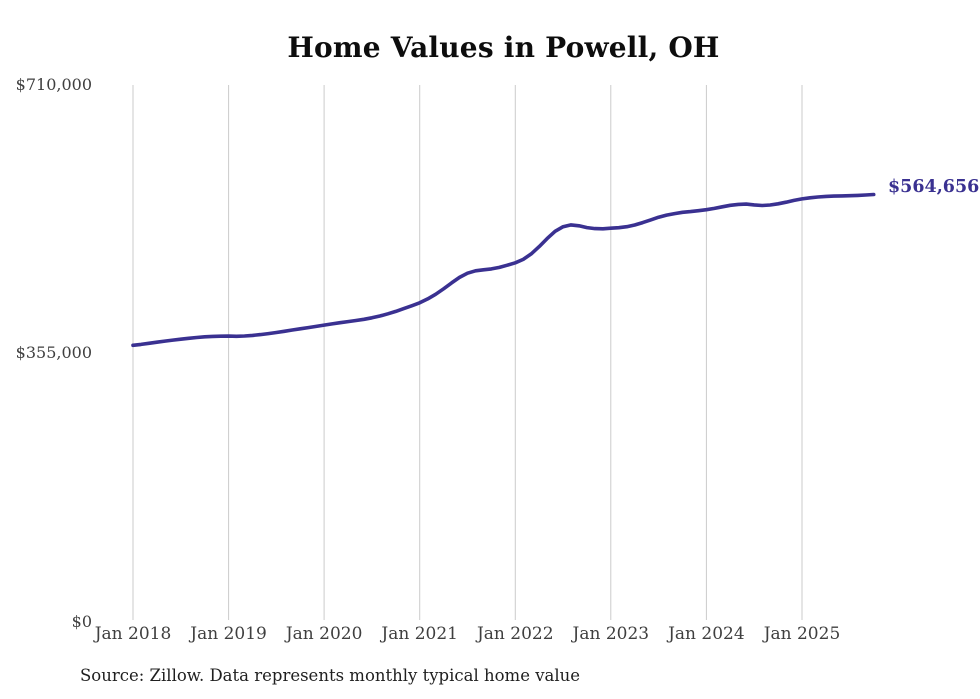 The width and height of the screenshot is (980, 699). I want to click on x-tick-label: Jan 2021, so click(419, 634).